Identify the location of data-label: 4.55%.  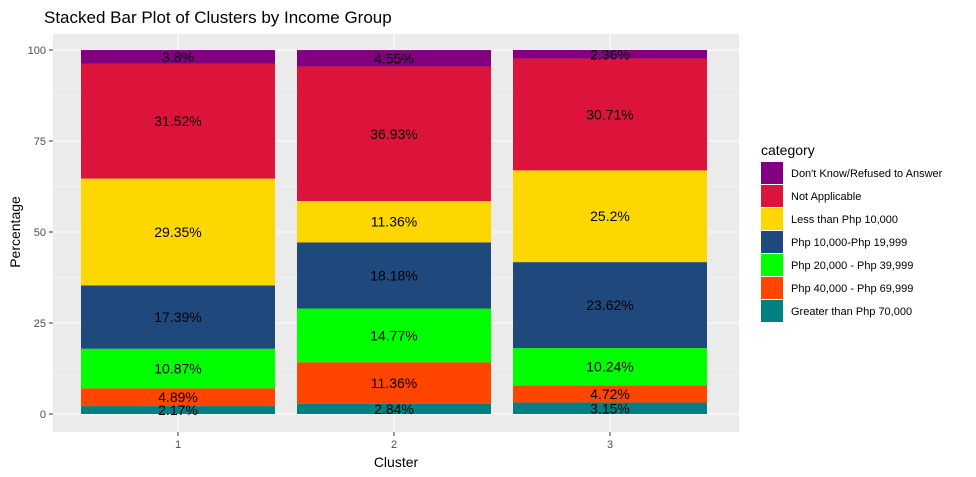
(394, 58).